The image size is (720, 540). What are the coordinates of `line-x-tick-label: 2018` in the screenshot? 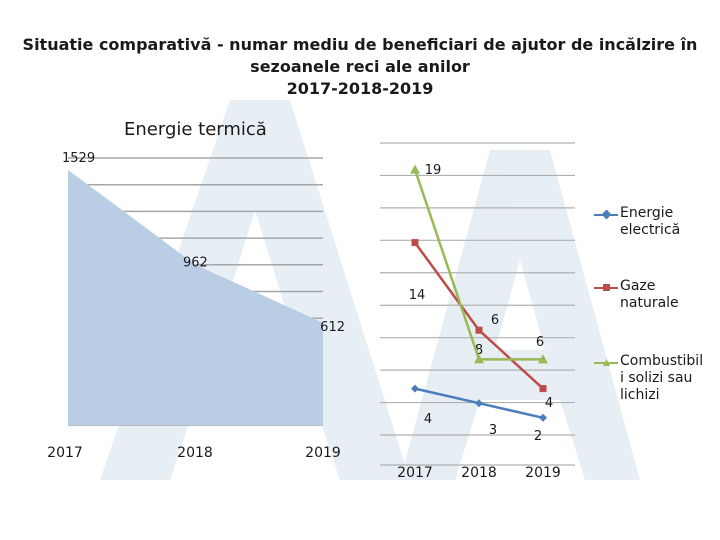 It's located at (479, 473).